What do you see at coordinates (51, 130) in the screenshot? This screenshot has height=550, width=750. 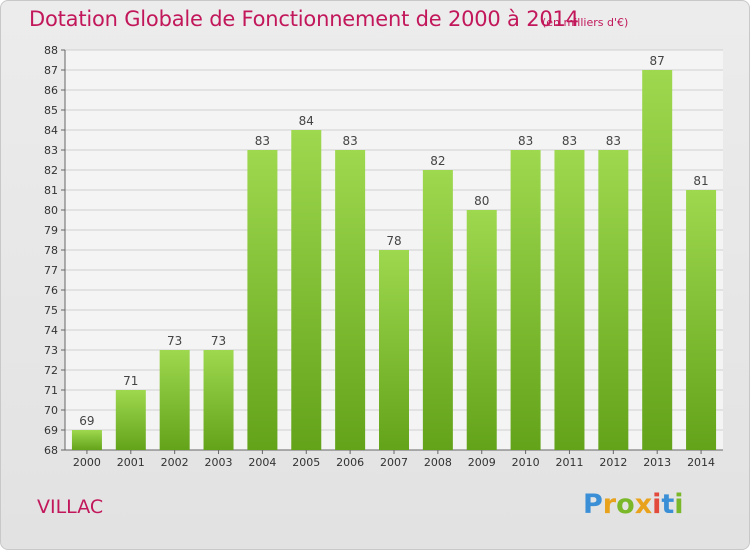 I see `y-tick-label: 84` at bounding box center [51, 130].